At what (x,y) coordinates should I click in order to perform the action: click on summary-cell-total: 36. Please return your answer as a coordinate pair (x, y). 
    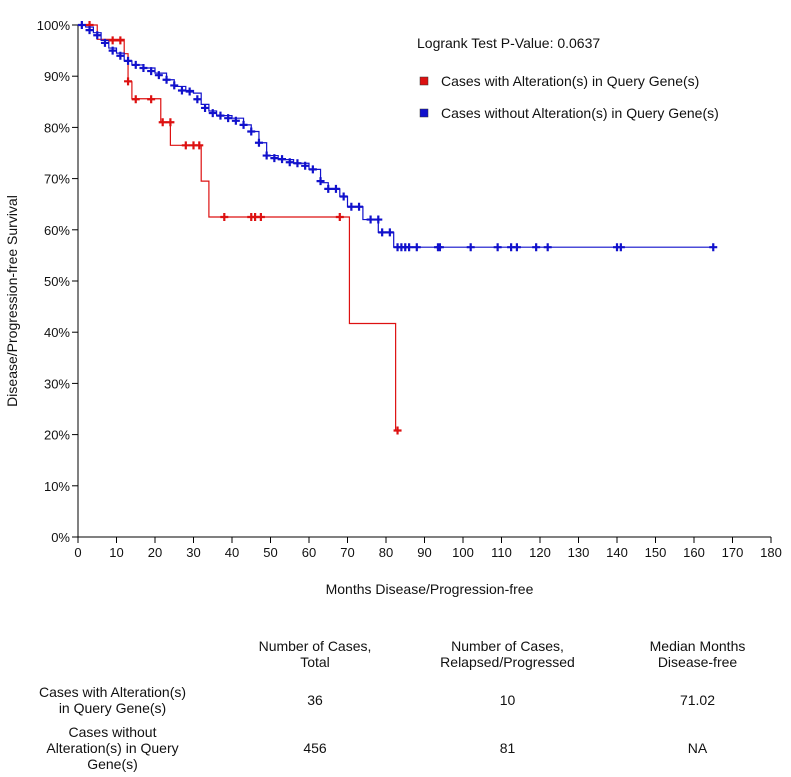
    Looking at the image, I should click on (315, 700).